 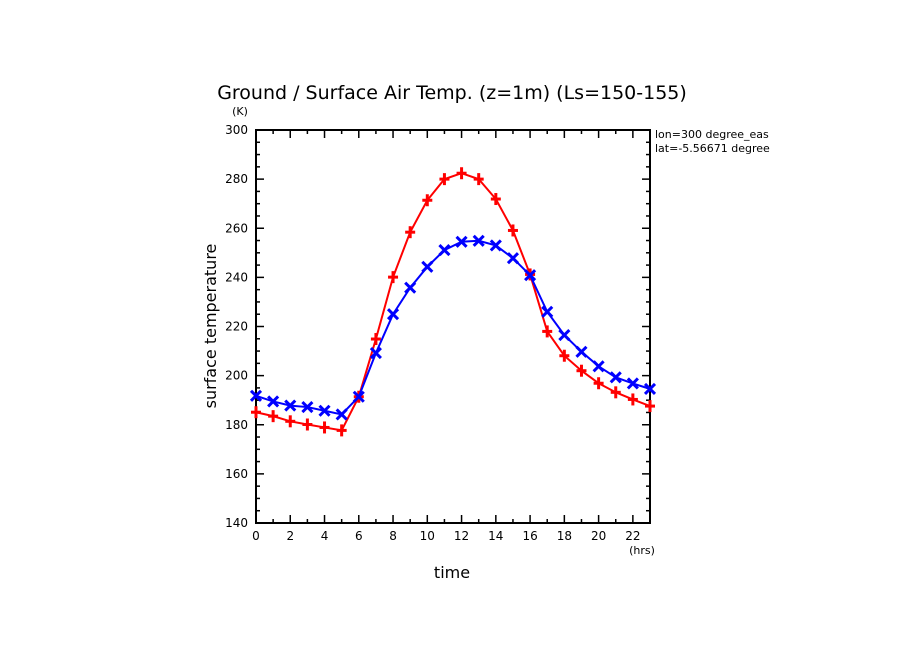 What do you see at coordinates (359, 536) in the screenshot?
I see `x-tick-label: 6` at bounding box center [359, 536].